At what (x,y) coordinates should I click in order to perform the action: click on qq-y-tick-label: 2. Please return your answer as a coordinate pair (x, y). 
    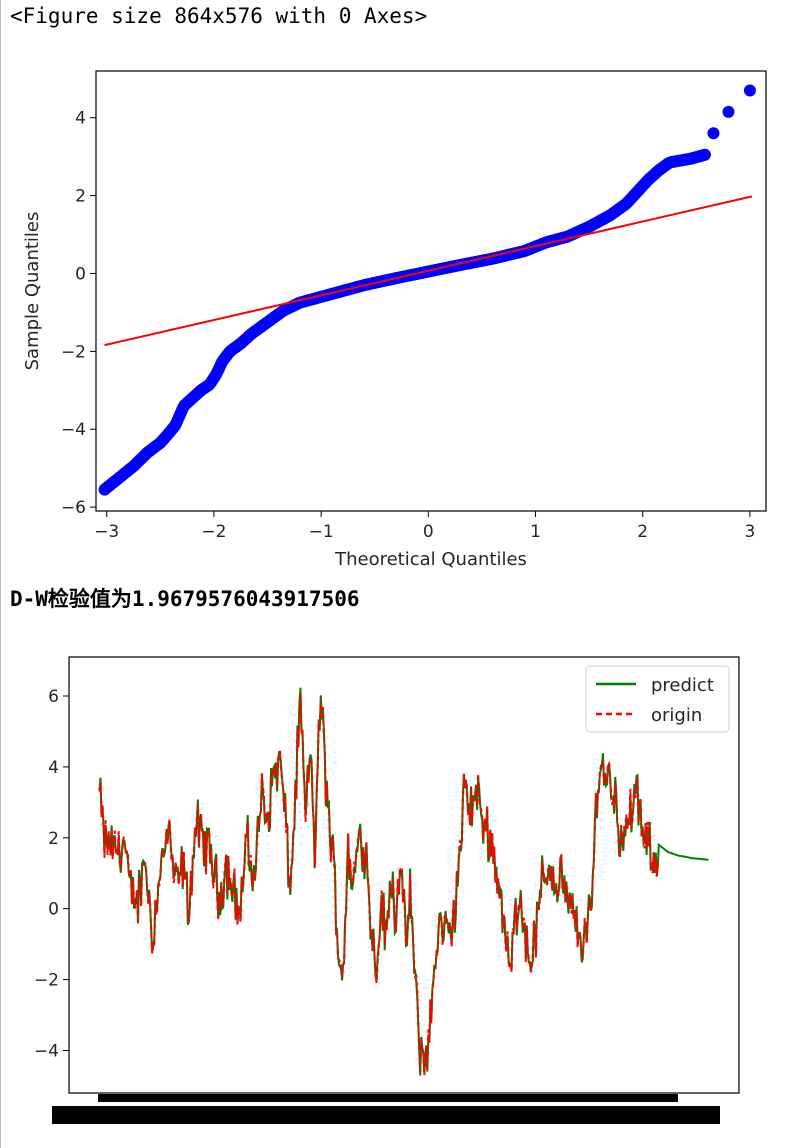
    Looking at the image, I should click on (80, 197).